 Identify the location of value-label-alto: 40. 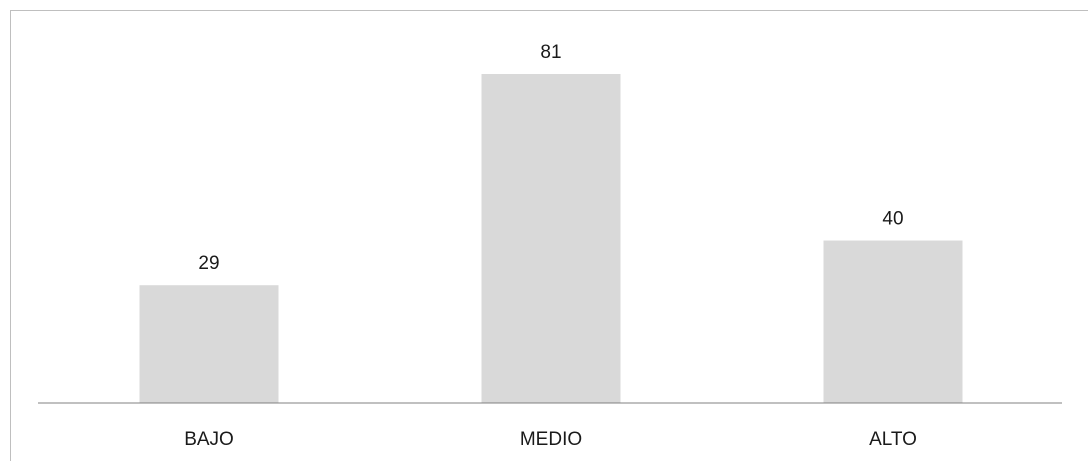
(892, 219).